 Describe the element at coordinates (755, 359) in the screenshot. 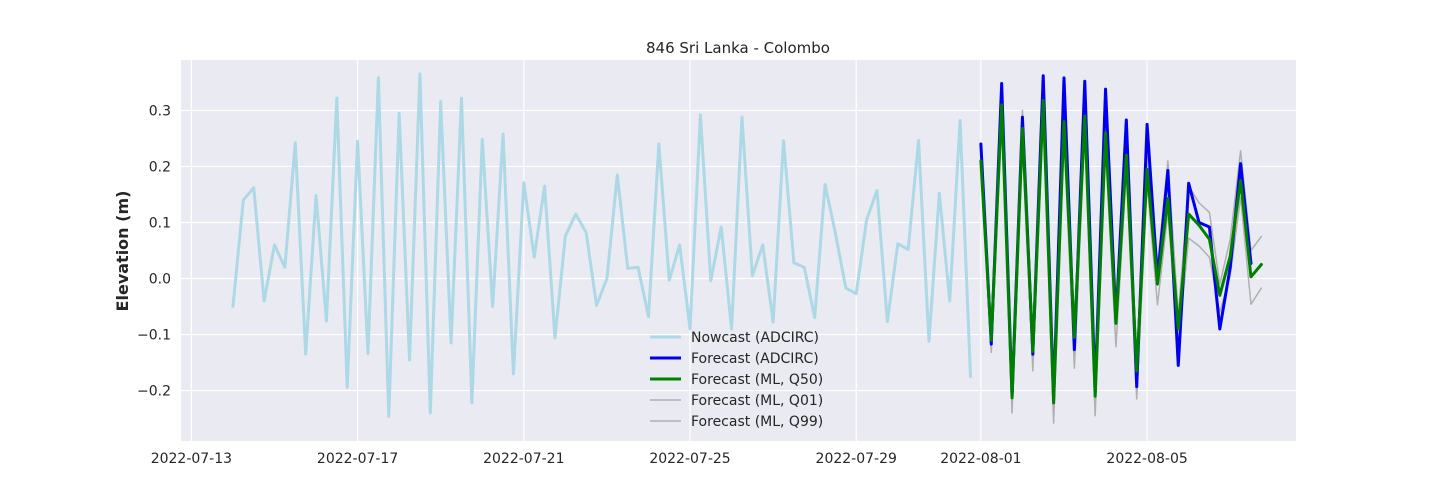

I see `legend-label: Forecast (ADCIRC)` at that location.